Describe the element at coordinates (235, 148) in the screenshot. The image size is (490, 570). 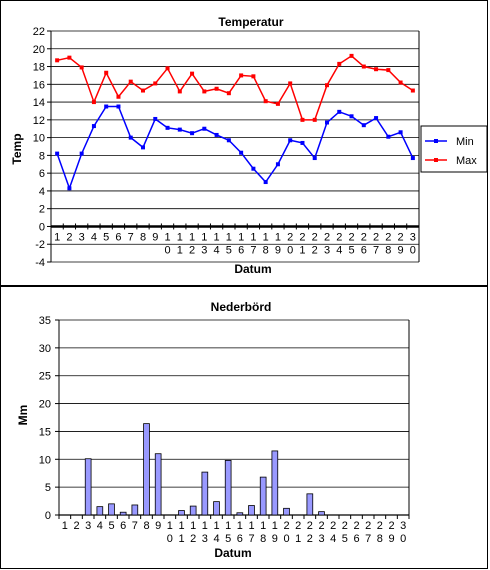
I see `series-line-min` at that location.